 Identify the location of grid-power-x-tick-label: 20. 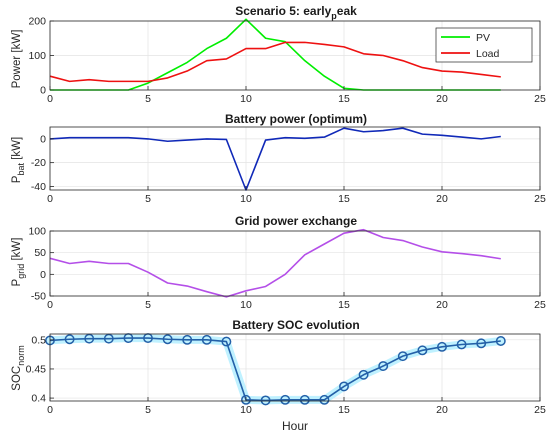
(442, 305).